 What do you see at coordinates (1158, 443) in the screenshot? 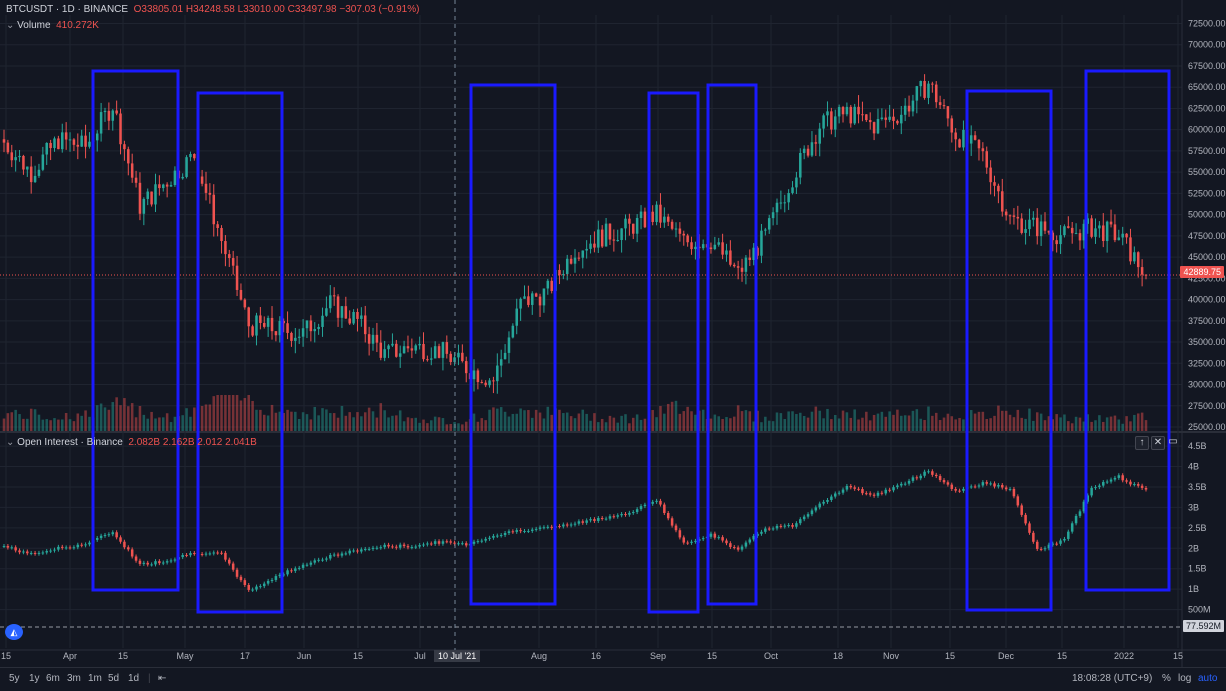
I see `close-pane-icon: ✕` at bounding box center [1158, 443].